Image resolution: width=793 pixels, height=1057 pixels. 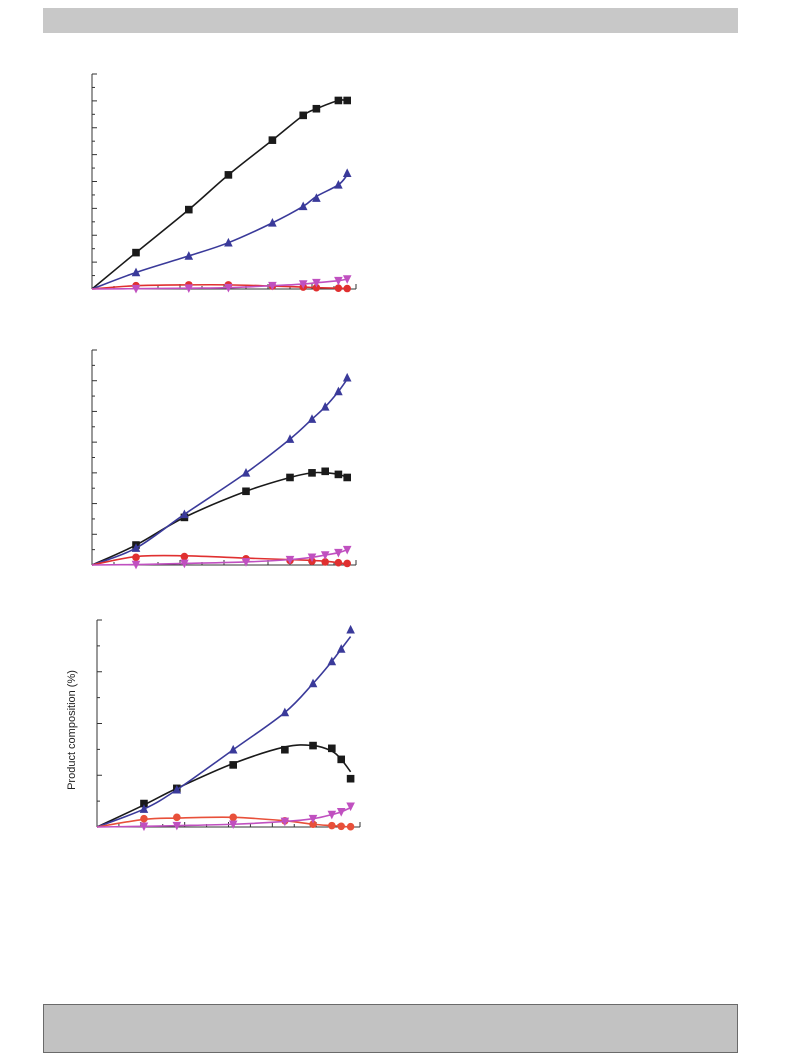 What do you see at coordinates (72, 730) in the screenshot?
I see `y-axis-label: Product composition (%)` at bounding box center [72, 730].